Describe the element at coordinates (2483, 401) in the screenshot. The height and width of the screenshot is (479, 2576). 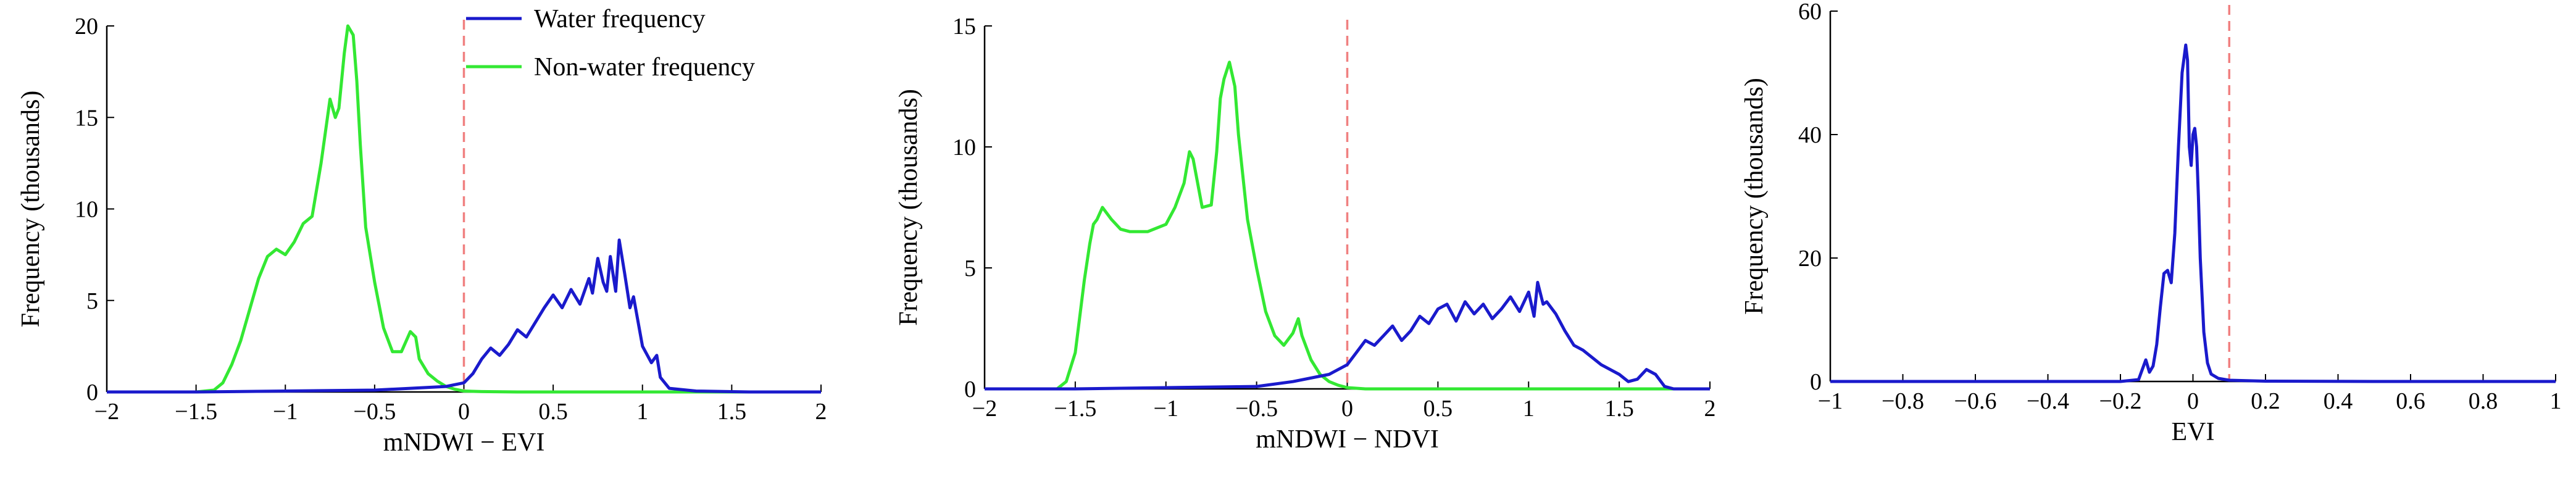
I see `x-tick-label: 0.8` at that location.